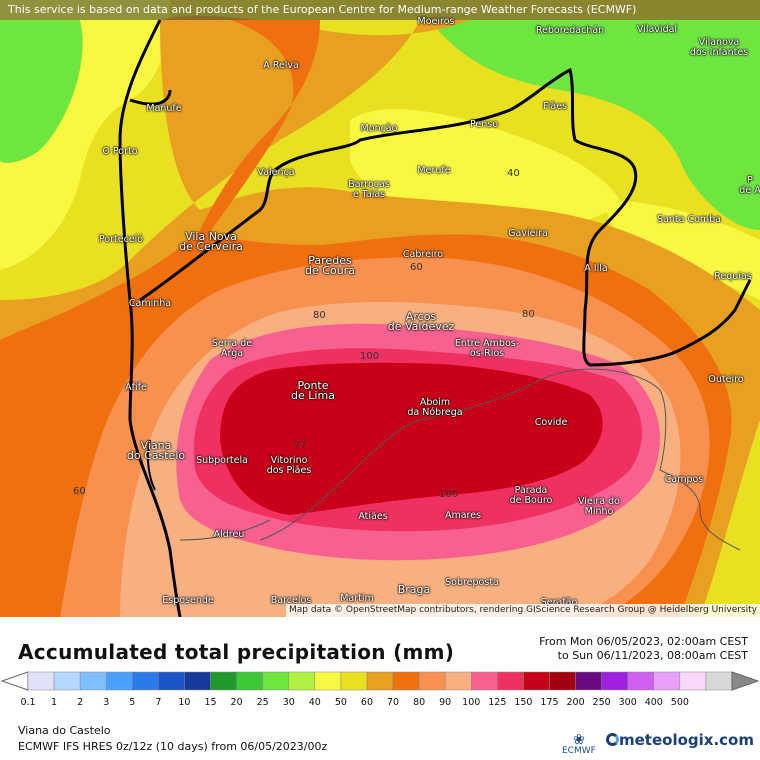 The width and height of the screenshot is (760, 760). I want to click on place-label: Atiães, so click(373, 516).